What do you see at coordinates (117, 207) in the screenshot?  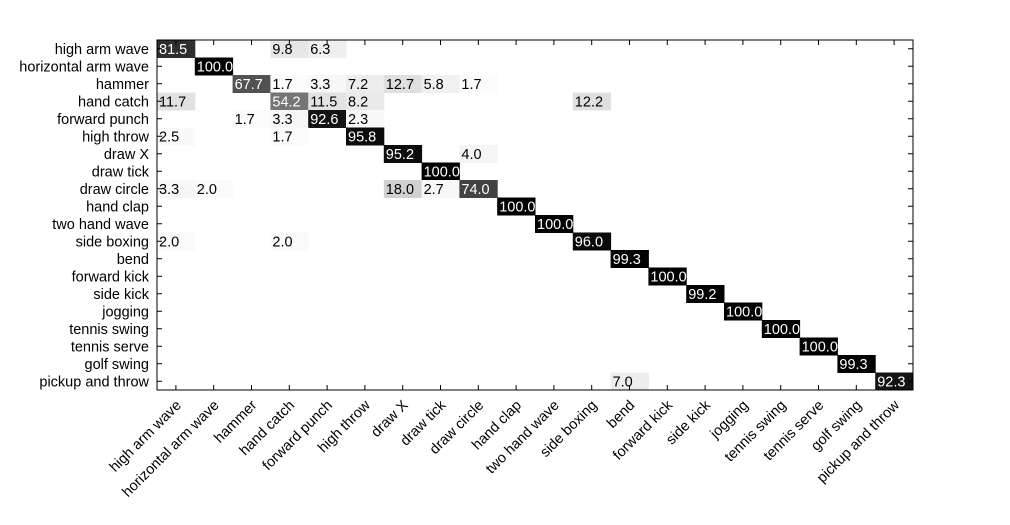 I see `y-label-hand-clap: hand clap` at bounding box center [117, 207].